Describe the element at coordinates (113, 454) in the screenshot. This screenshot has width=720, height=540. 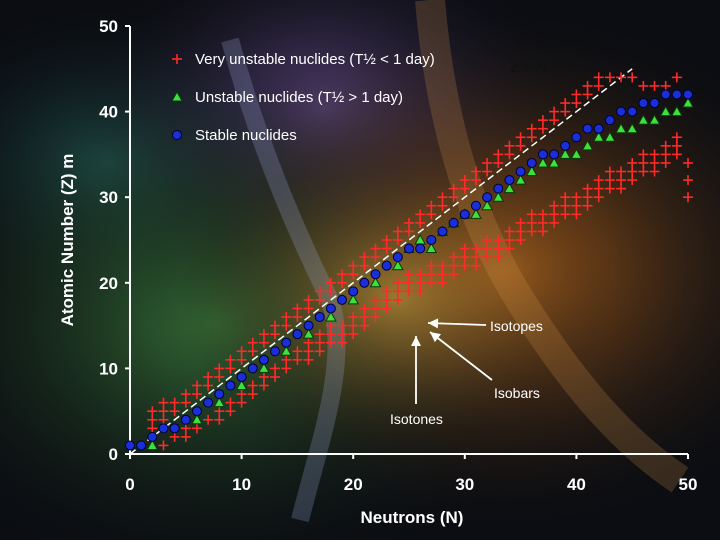
I see `y-tick-label: 0` at that location.